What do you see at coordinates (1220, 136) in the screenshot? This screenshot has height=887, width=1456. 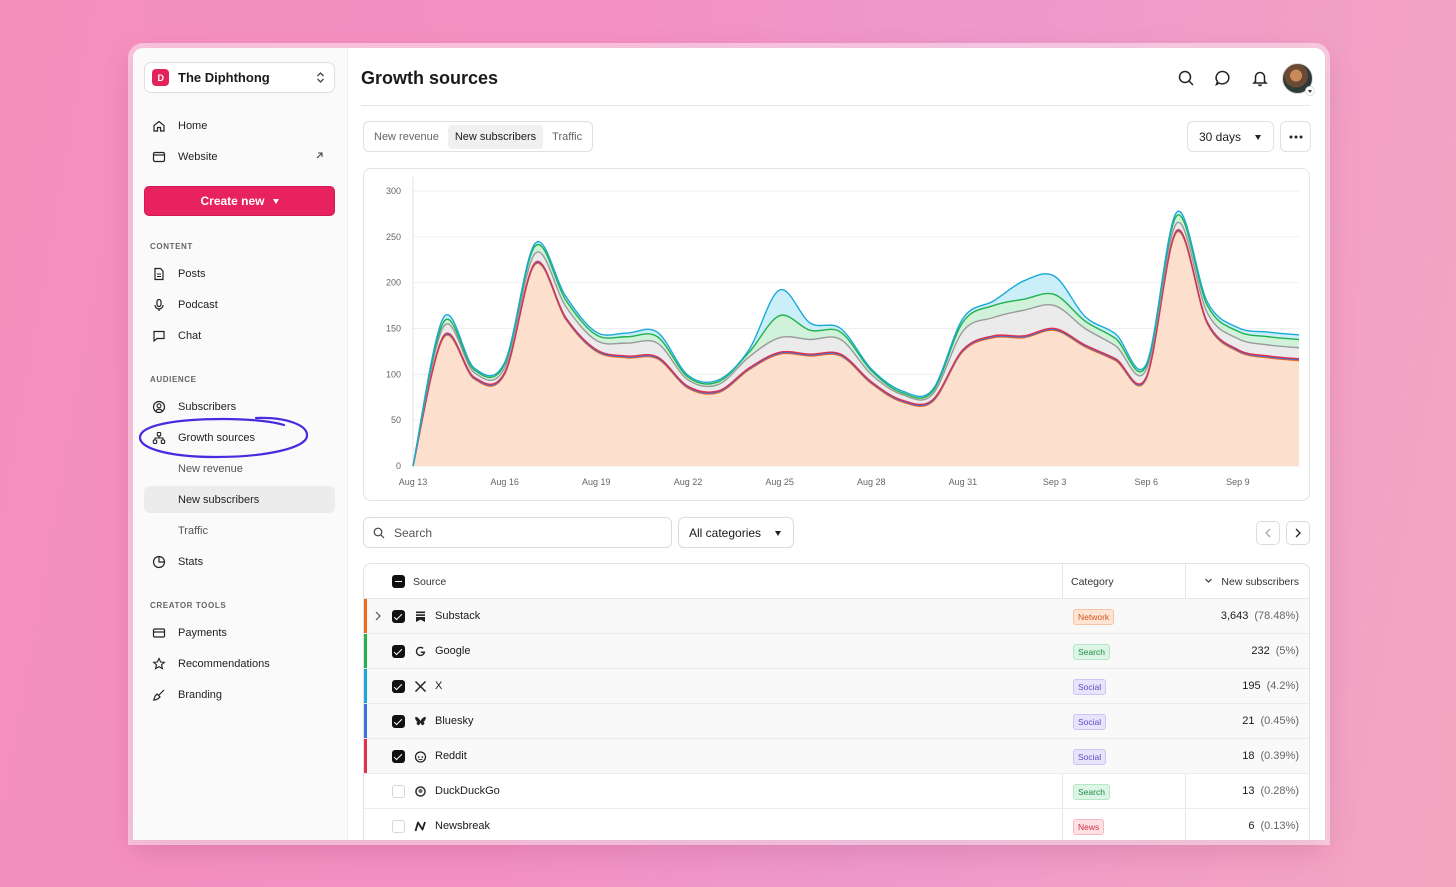 I see `date-range-value: 30 days` at bounding box center [1220, 136].